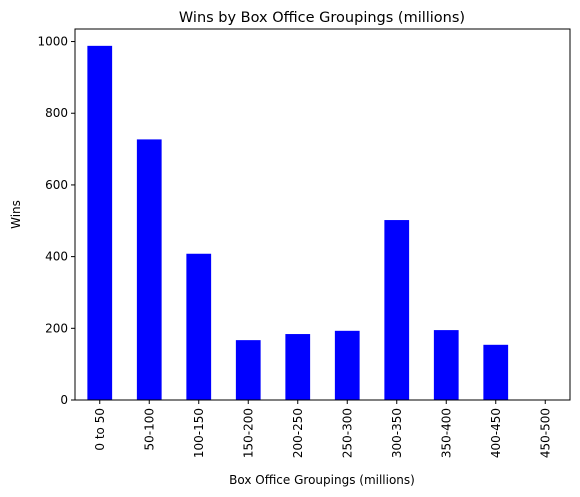  What do you see at coordinates (496, 433) in the screenshot?
I see `x-tick-label: 400-450` at bounding box center [496, 433].